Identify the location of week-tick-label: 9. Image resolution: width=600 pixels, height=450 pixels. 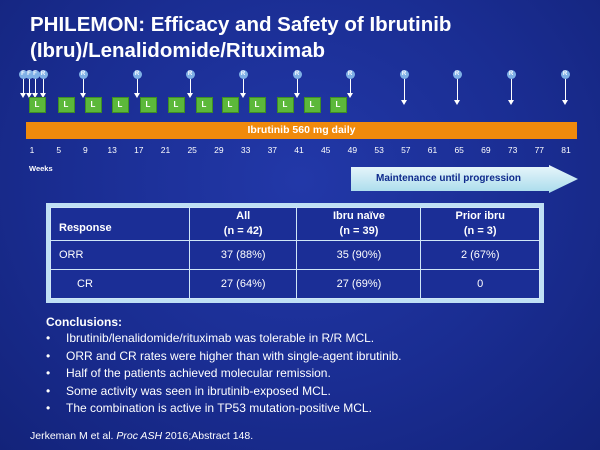
(85, 150).